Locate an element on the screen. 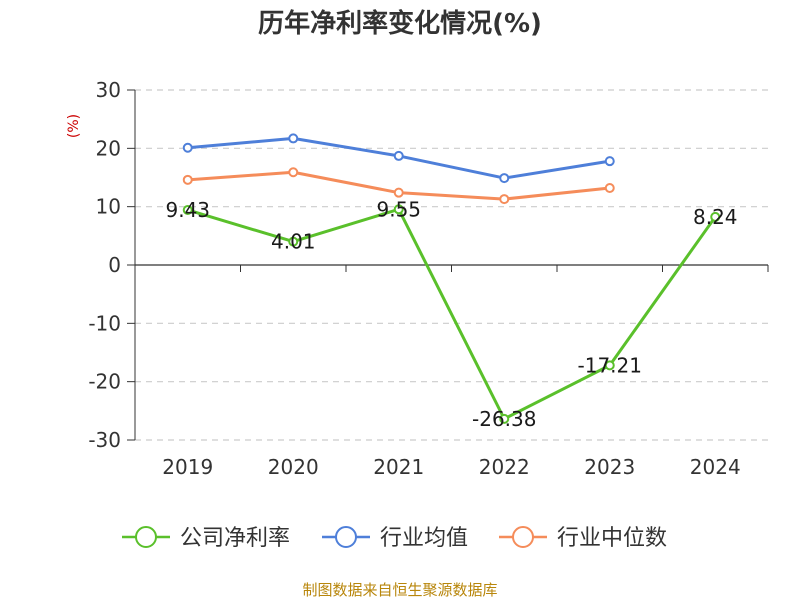  legend-item: 公司净利率 is located at coordinates (206, 538).